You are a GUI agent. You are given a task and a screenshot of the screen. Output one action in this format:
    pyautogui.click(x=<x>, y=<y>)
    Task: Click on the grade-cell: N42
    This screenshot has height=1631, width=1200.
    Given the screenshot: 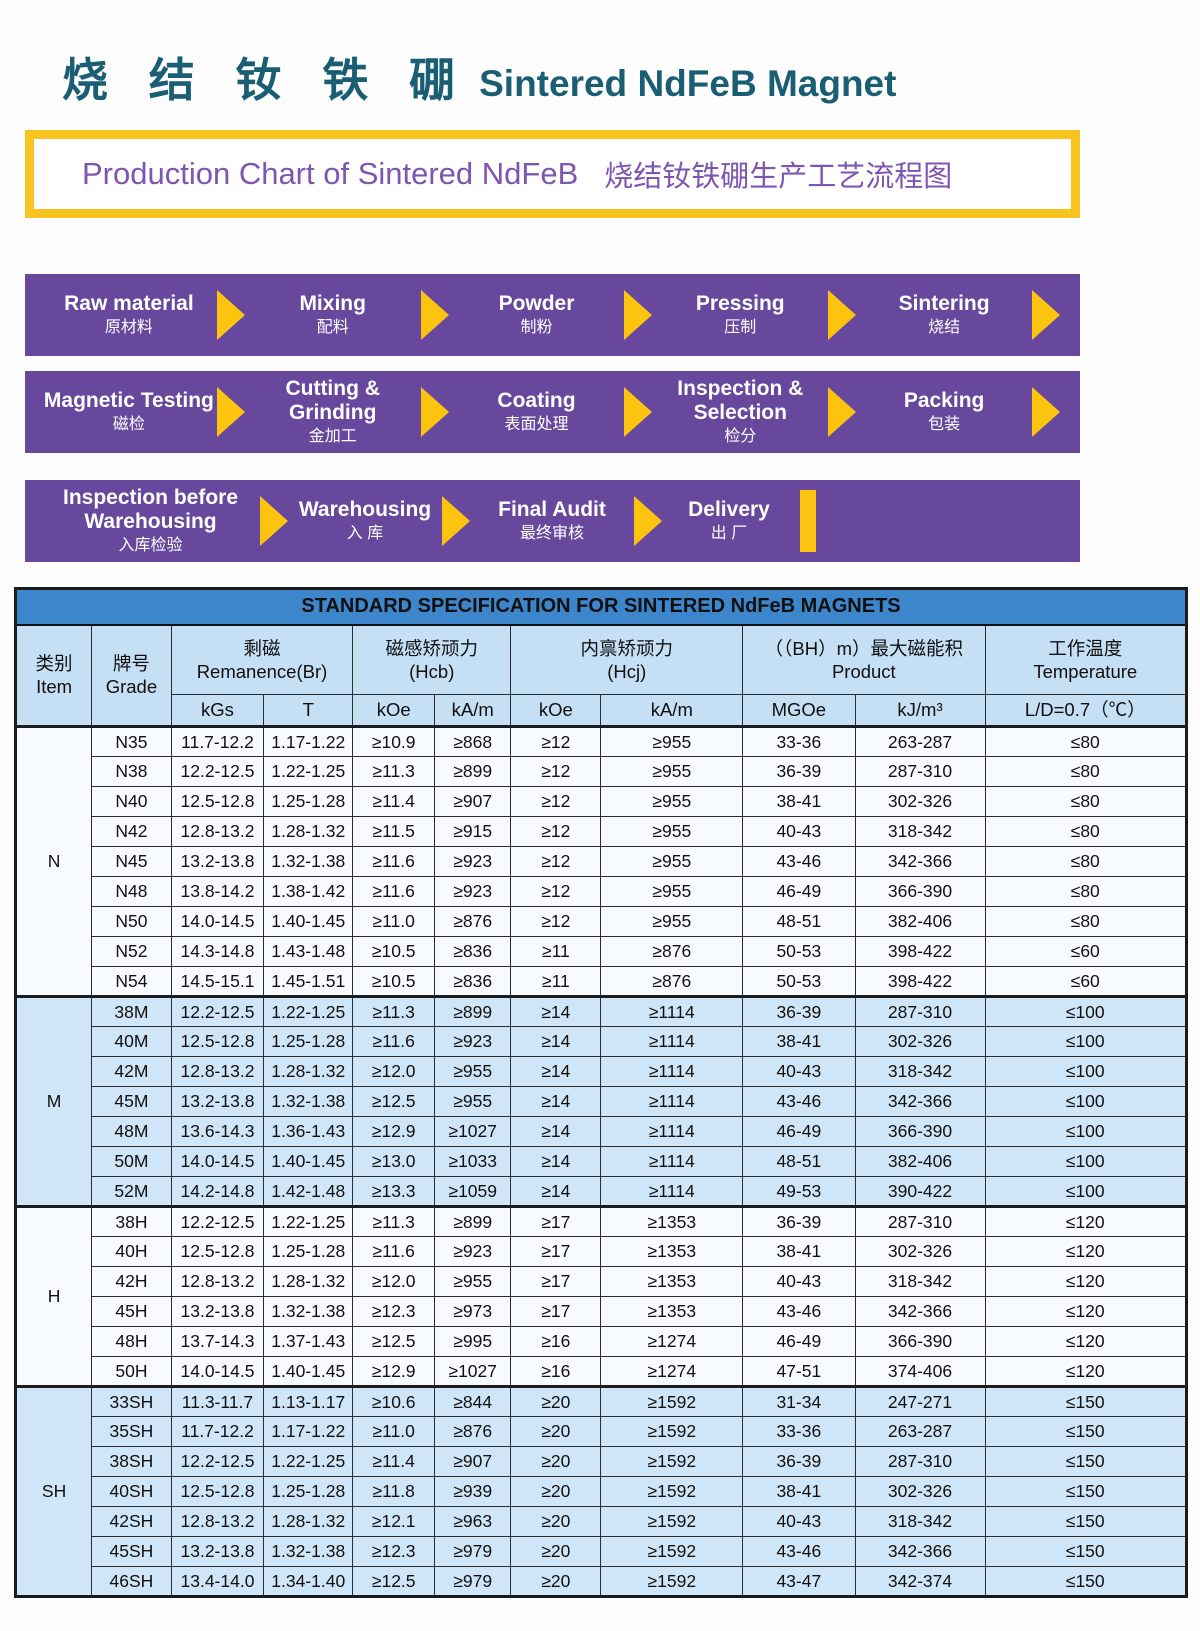 What is the action you would take?
    pyautogui.click(x=131, y=831)
    